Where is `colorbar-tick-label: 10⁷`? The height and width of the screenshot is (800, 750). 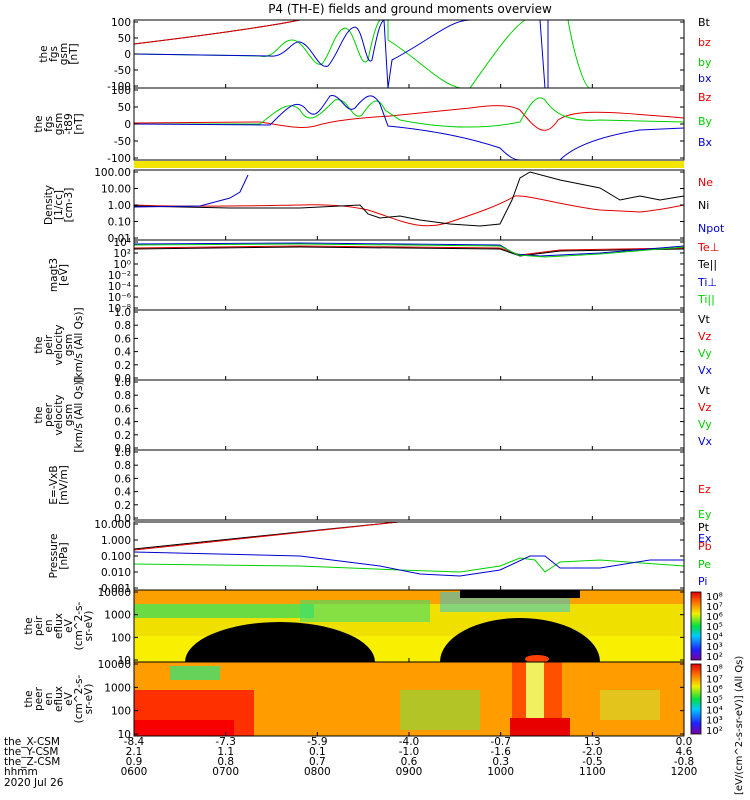 colorbar-tick-label: 10⁷ is located at coordinates (714, 607).